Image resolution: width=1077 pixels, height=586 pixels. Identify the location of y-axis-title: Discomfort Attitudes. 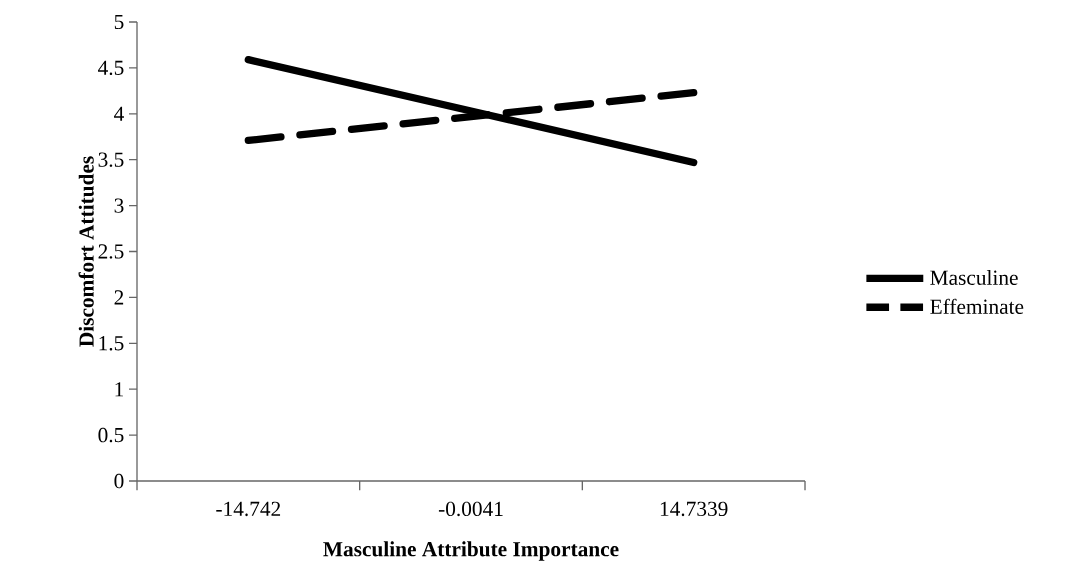
(86, 251).